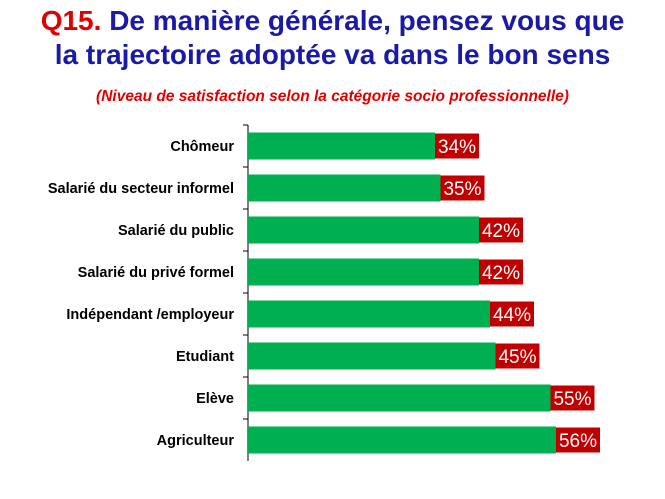 Image resolution: width=665 pixels, height=499 pixels. Describe the element at coordinates (215, 399) in the screenshot. I see `category-label: Elève` at that location.